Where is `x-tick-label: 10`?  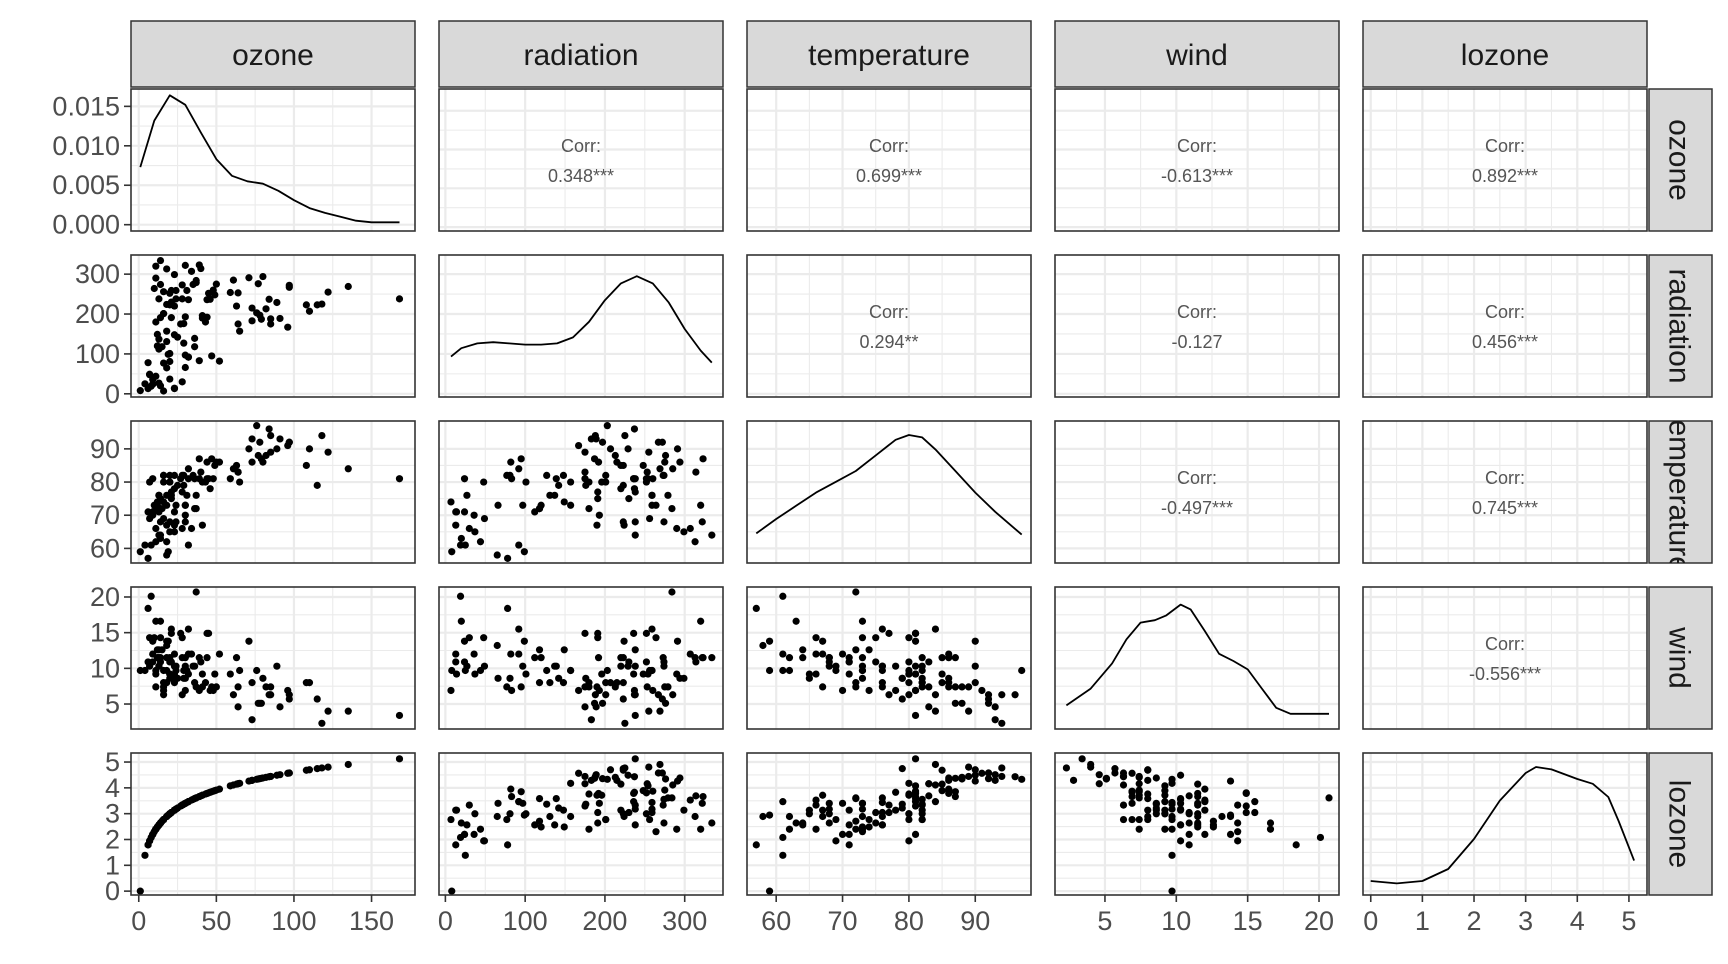
x-tick-label: 10 is located at coordinates (1176, 921).